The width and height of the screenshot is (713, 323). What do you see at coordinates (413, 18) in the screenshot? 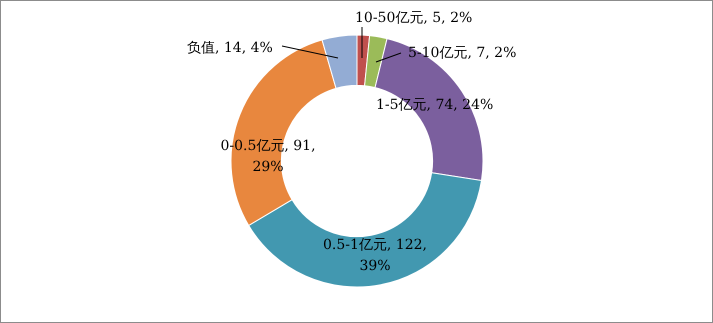
I see `slice-label: 10-50亿元, 5, 2%` at bounding box center [413, 18].